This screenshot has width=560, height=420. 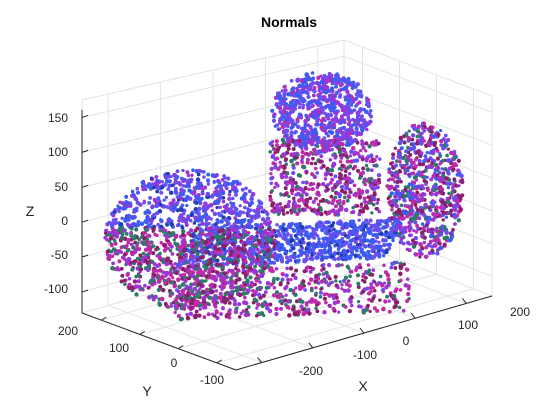 What do you see at coordinates (85, 221) in the screenshot?
I see `z-tick` at bounding box center [85, 221].